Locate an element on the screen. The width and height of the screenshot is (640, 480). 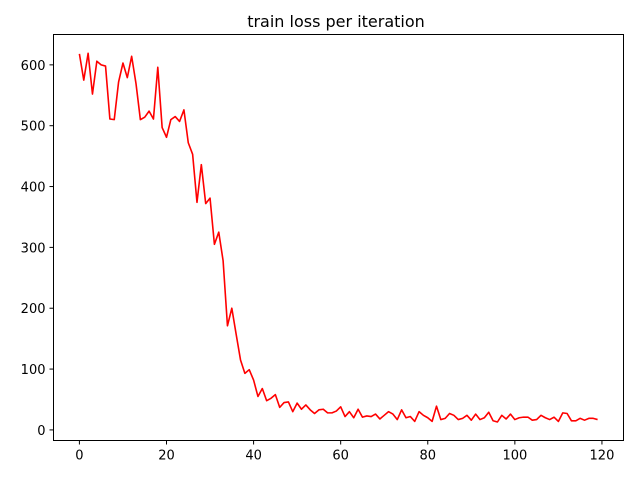
y-tick-label: 400 is located at coordinates (33, 188).